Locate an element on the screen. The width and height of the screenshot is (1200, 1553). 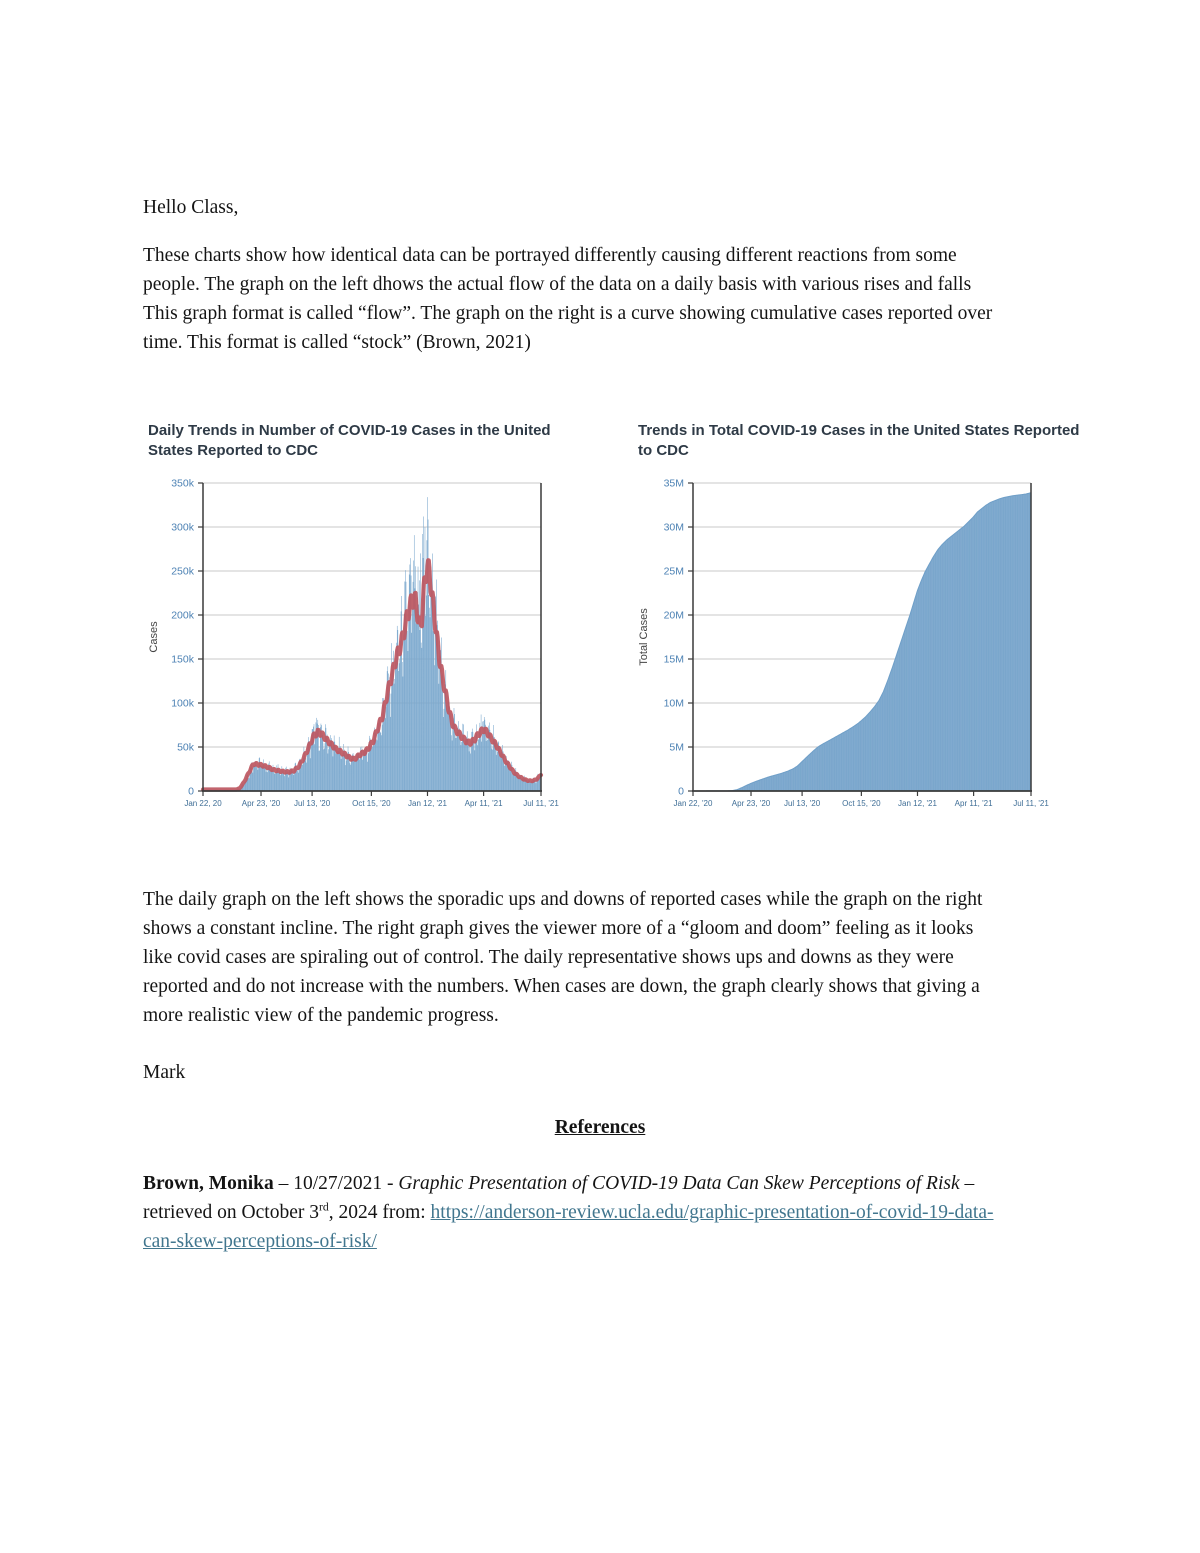
reference-retrieved: – retrieved on October 3 is located at coordinates (559, 1198).